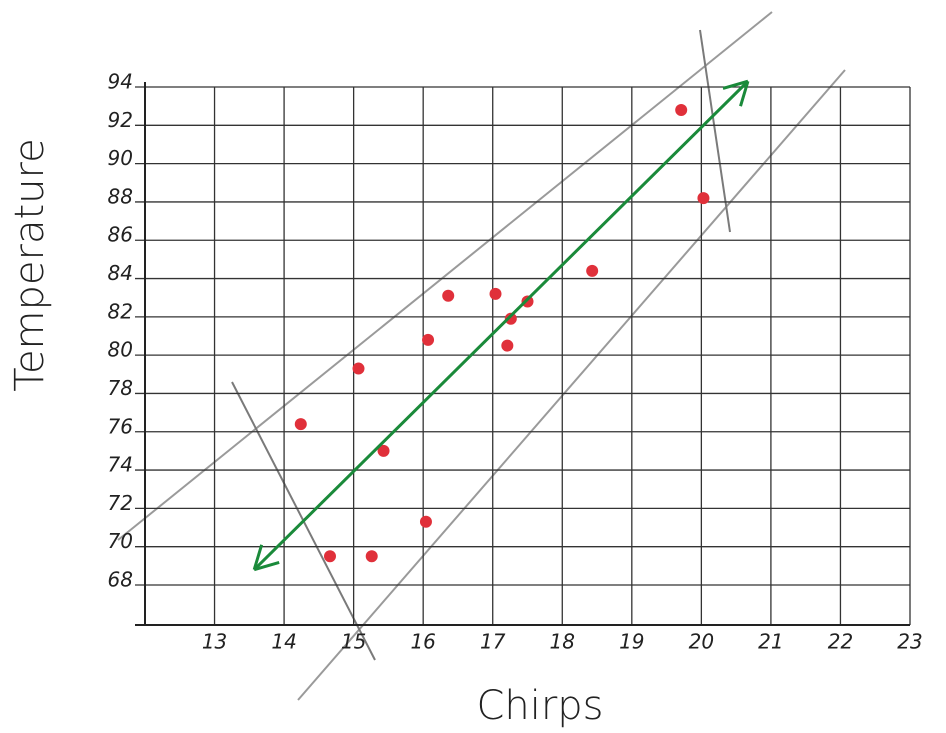 The height and width of the screenshot is (733, 946). I want to click on y-tick-label: 82, so click(120, 311).